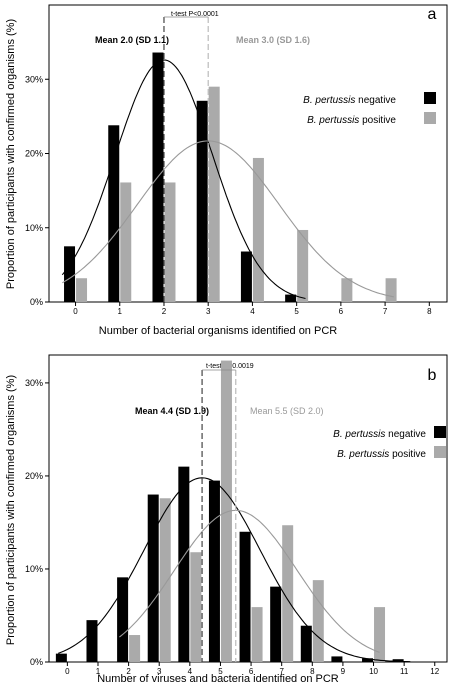 The width and height of the screenshot is (452, 685). I want to click on mean-label-positive: Mean 3.0 (SD 1.6), so click(273, 40).